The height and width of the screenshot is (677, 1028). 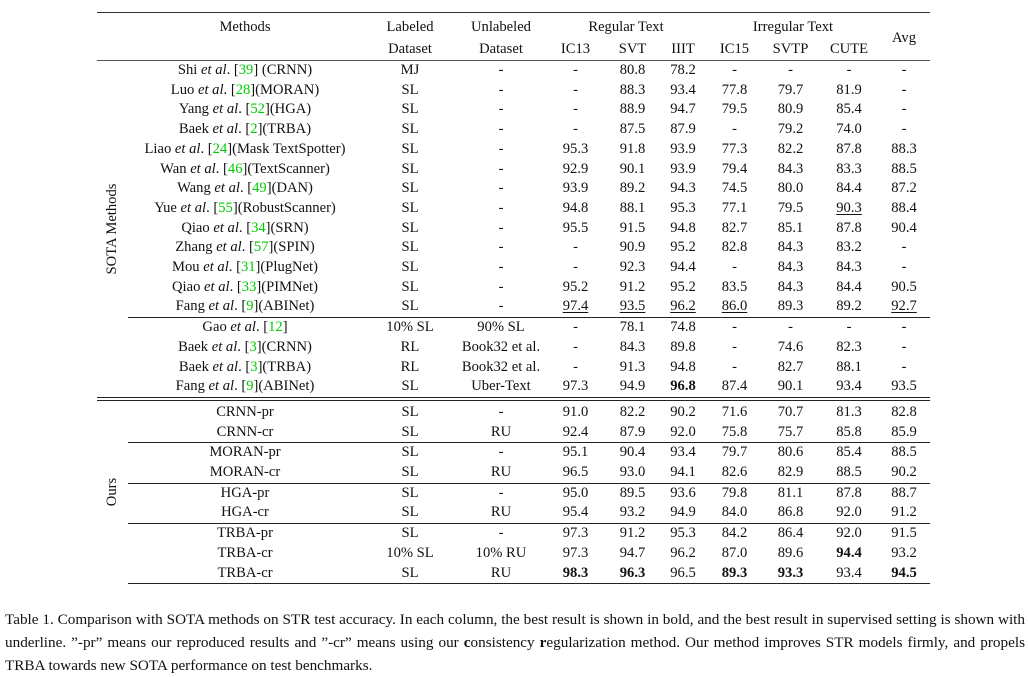 I want to click on iiit-cell: 95.2, so click(x=683, y=288).